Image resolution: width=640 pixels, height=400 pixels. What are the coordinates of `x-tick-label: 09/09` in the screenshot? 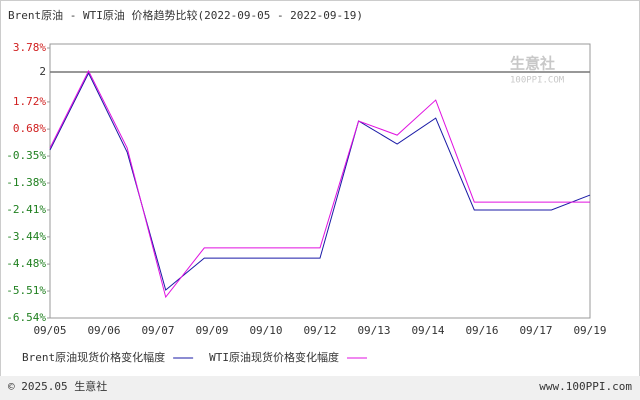 It's located at (211, 330).